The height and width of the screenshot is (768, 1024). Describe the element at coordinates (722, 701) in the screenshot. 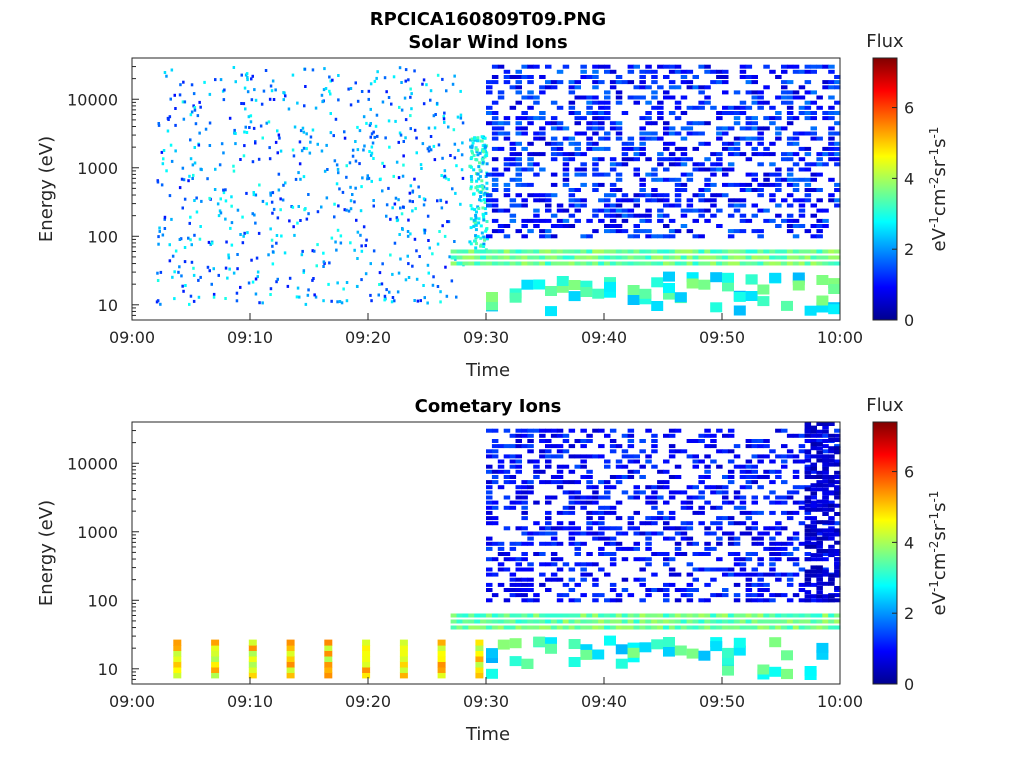

I see `x-tick-label: 09:50` at that location.